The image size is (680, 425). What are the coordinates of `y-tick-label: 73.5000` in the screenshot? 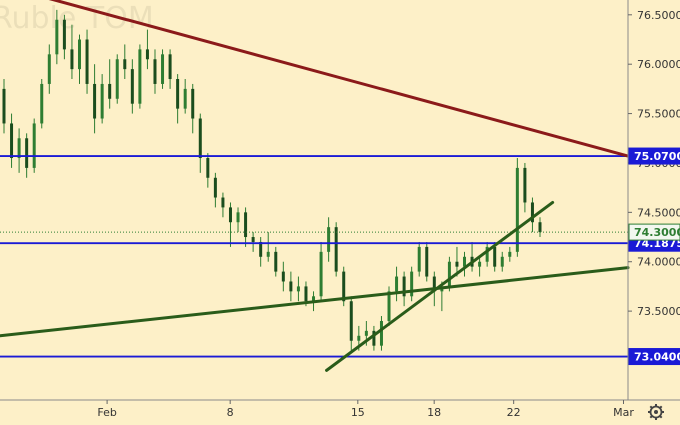 It's located at (658, 311).